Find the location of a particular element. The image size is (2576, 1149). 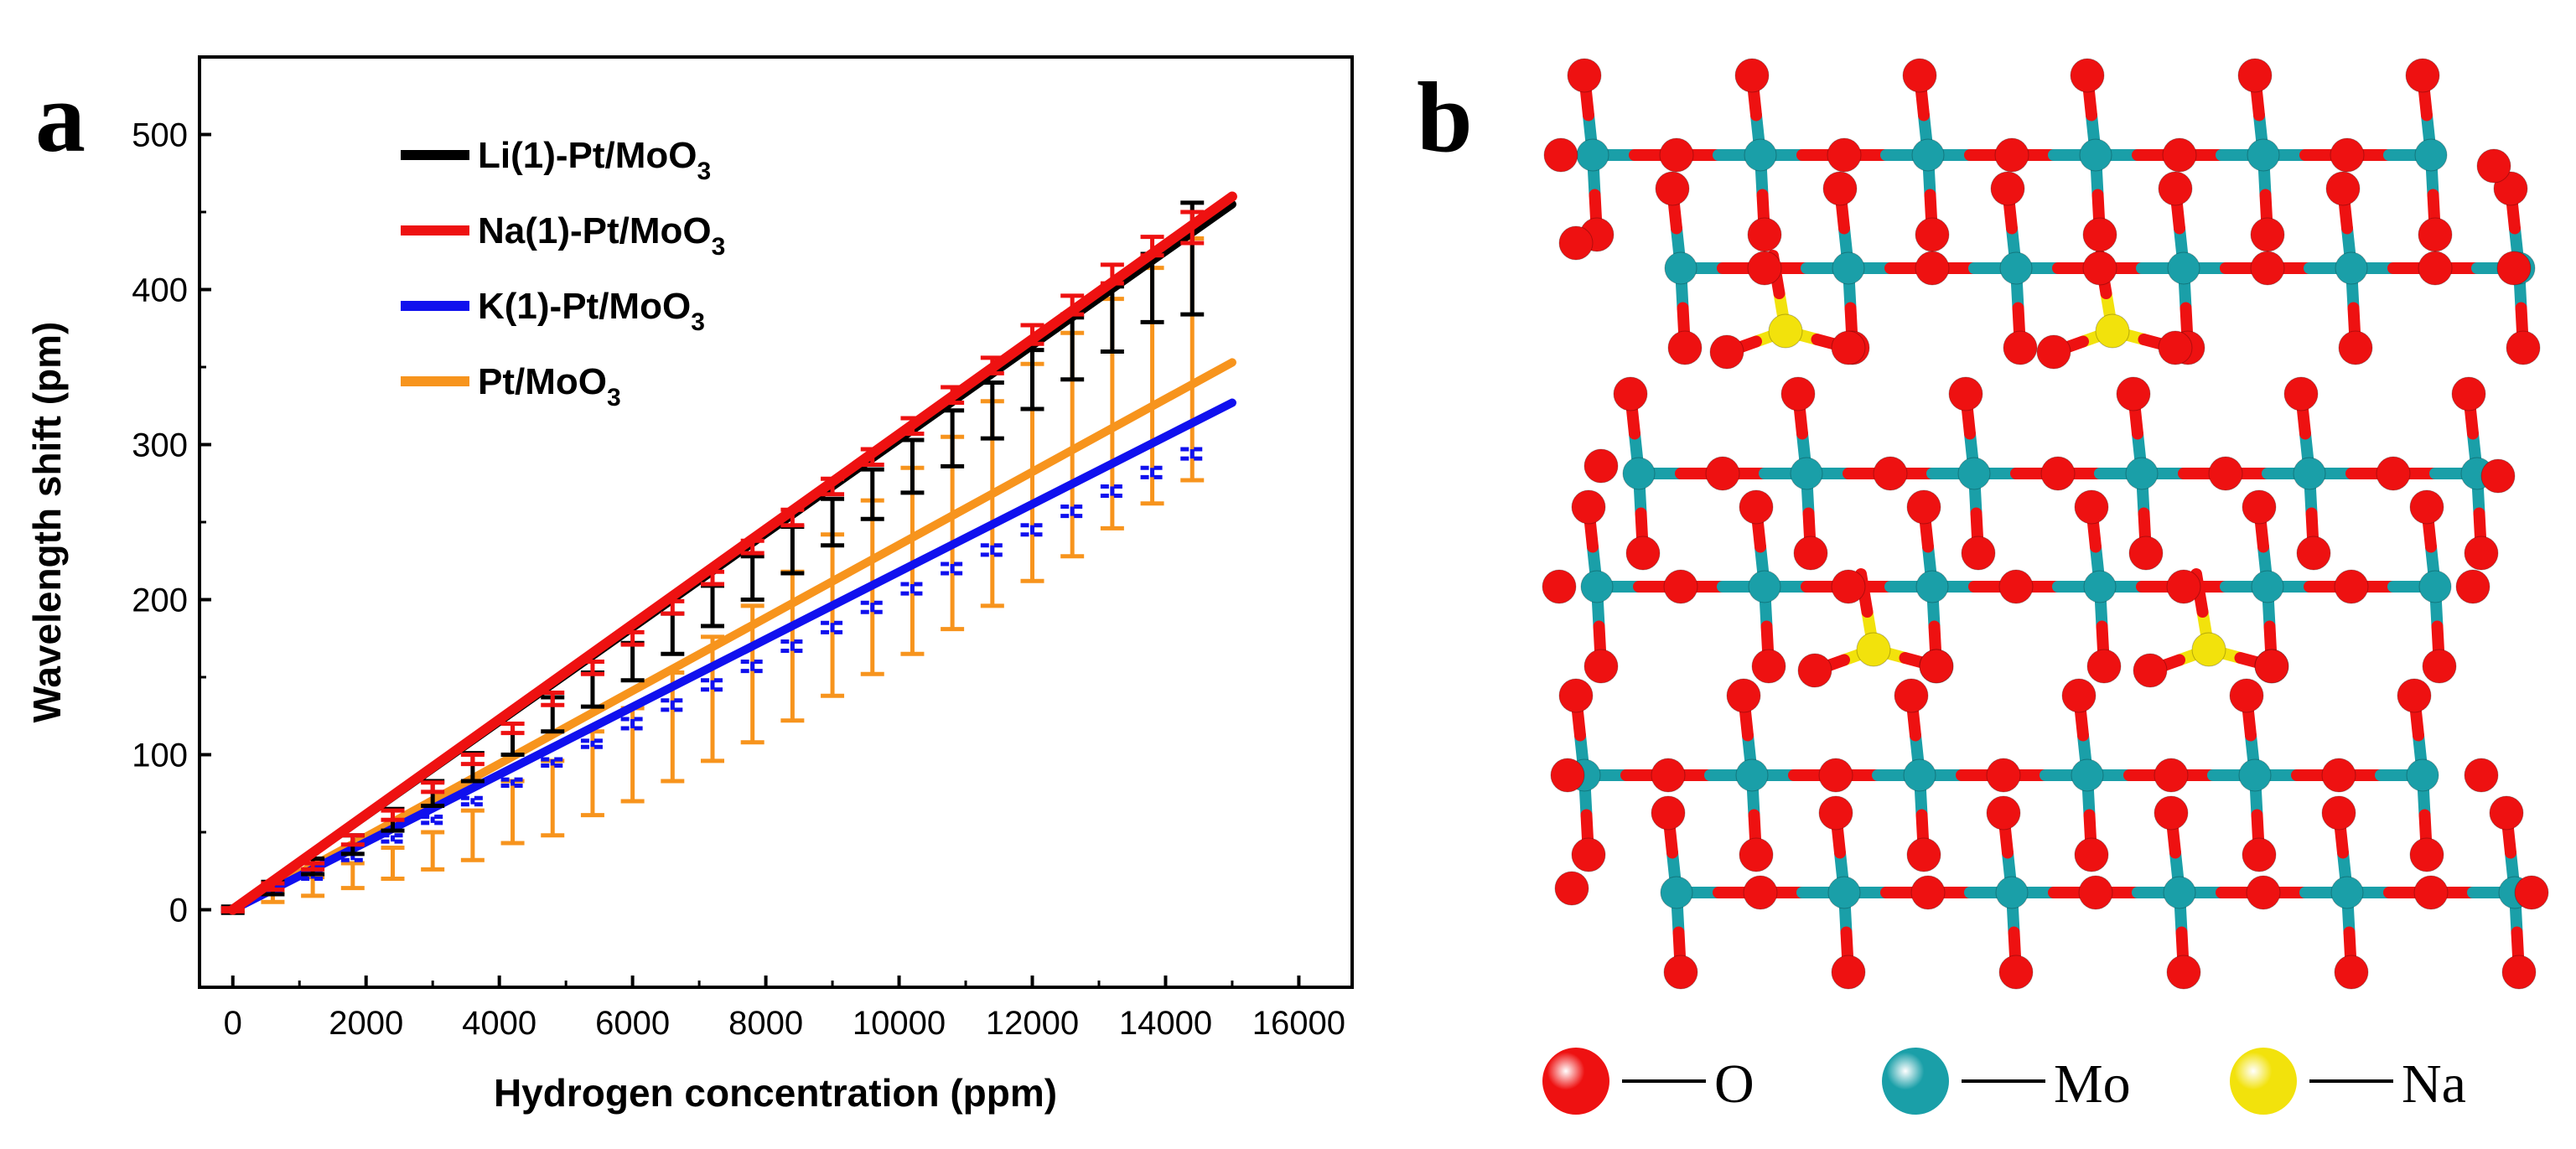

y-tick-label: 500 is located at coordinates (160, 136).